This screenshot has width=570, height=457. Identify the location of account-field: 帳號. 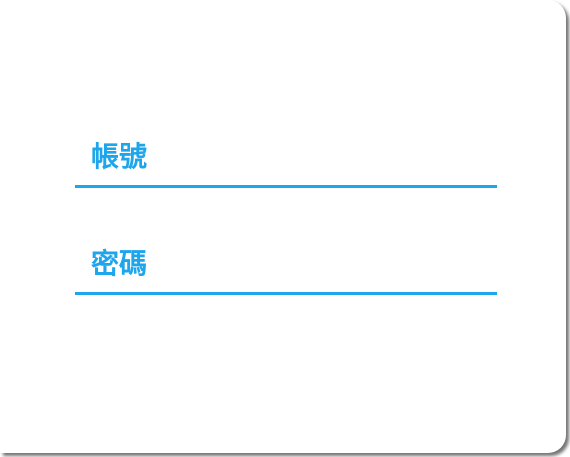
(286, 160).